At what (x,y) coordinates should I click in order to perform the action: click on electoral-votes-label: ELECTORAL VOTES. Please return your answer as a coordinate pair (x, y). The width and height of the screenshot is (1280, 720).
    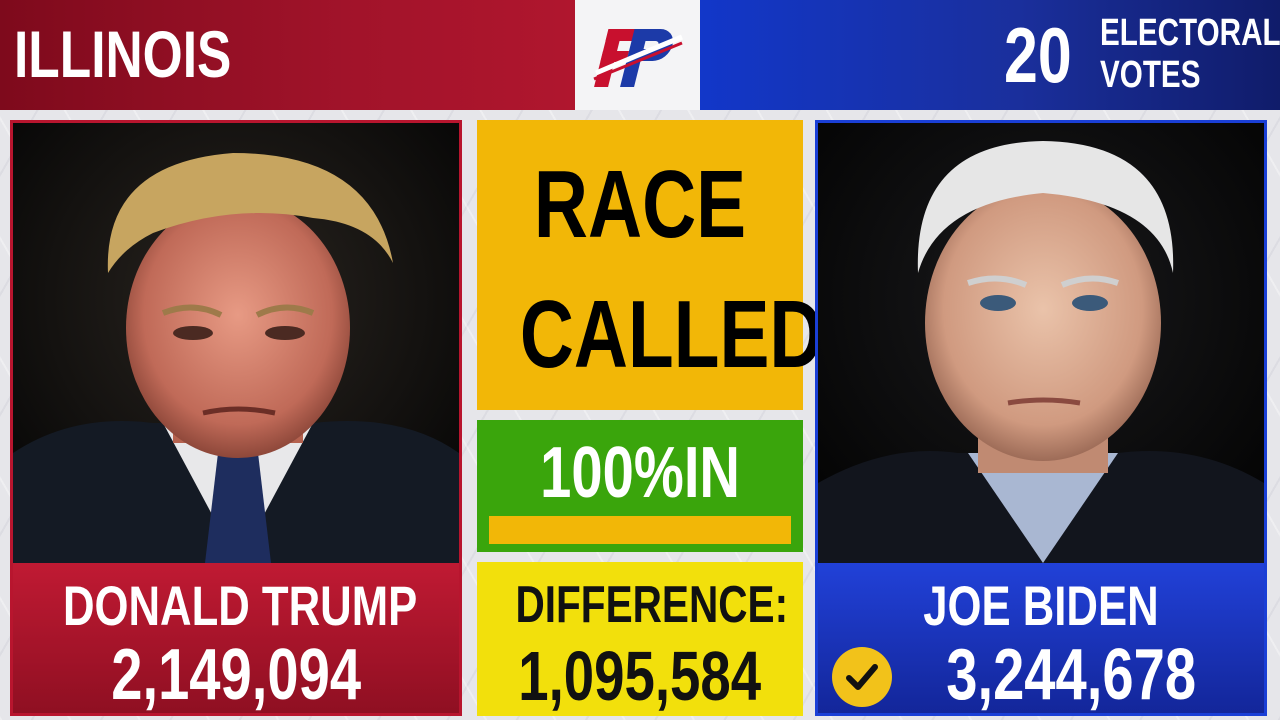
    Looking at the image, I should click on (1190, 54).